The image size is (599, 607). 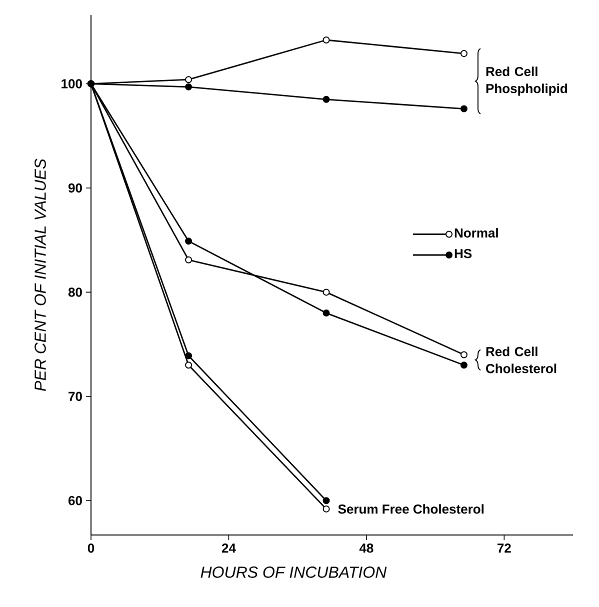 I want to click on legend-label: Normal, so click(x=476, y=233).